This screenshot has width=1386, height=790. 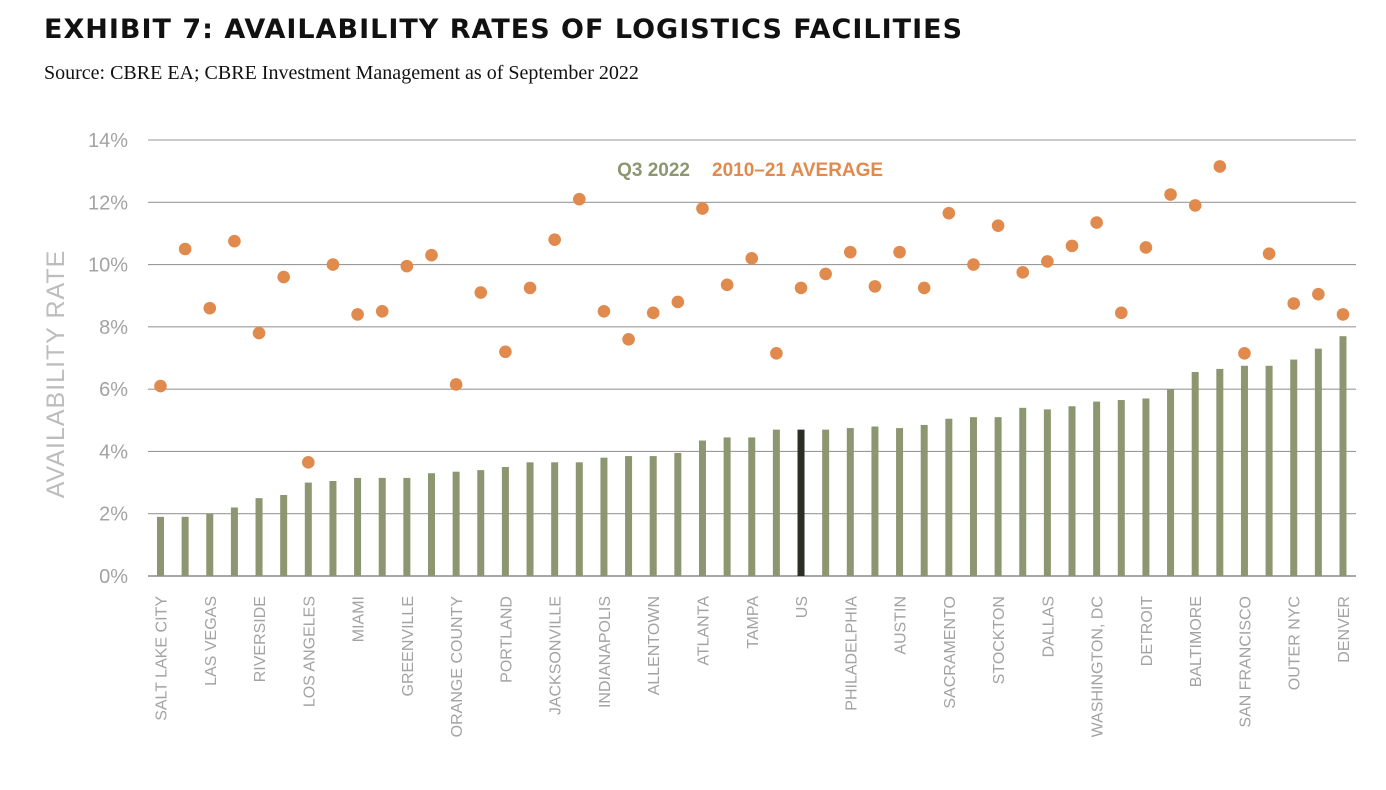 What do you see at coordinates (113, 328) in the screenshot?
I see `y-tick-label: 8%` at bounding box center [113, 328].